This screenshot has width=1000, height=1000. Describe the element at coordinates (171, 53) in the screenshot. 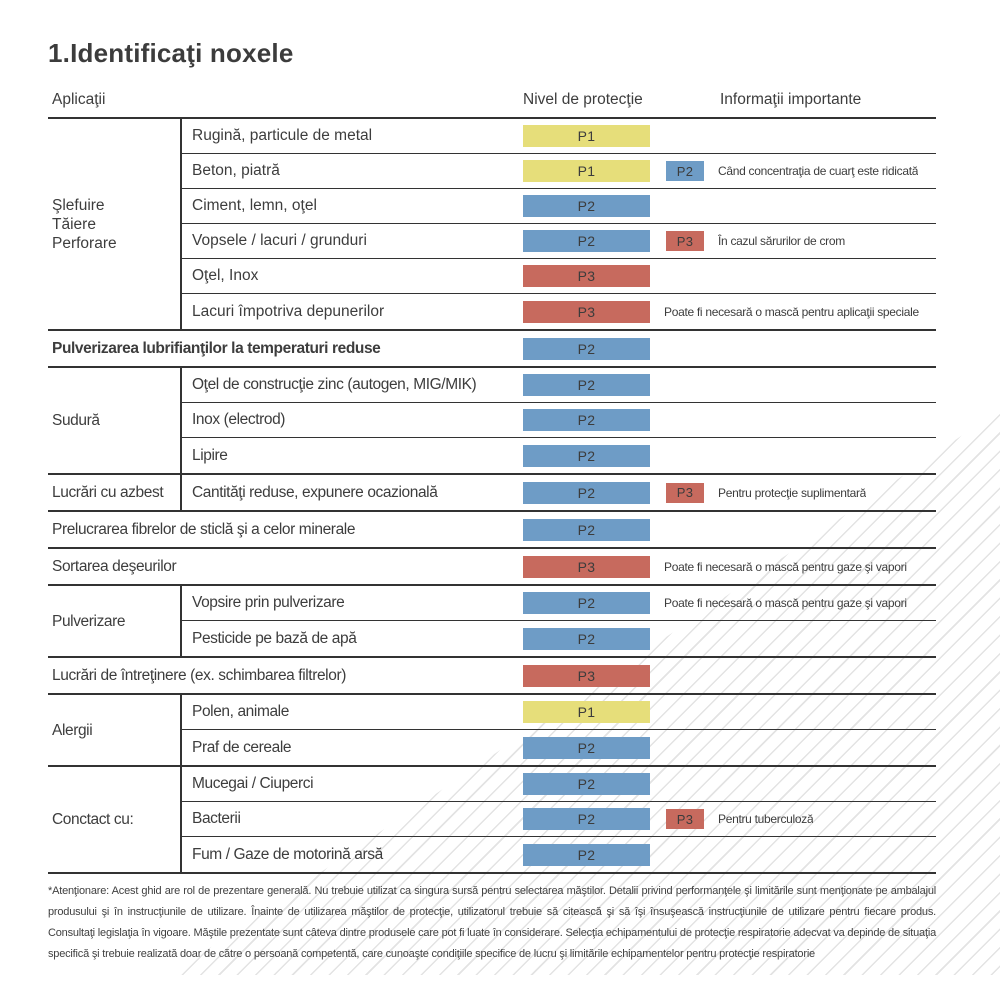

I see `page-title: 1.Identificaţi noxele` at that location.